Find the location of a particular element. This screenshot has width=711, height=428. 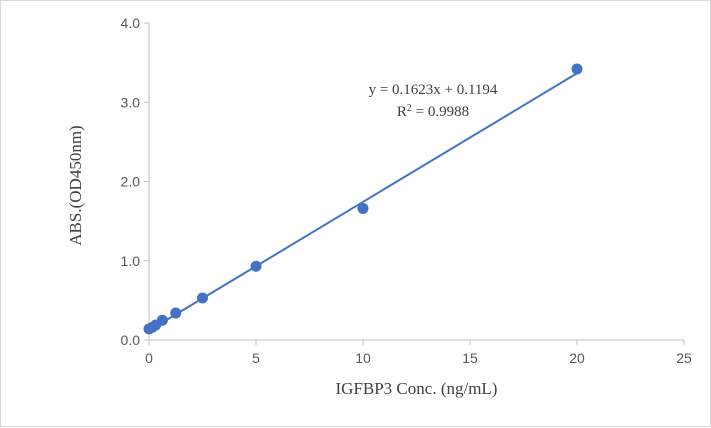

x-tick-label: 0 is located at coordinates (149, 358).